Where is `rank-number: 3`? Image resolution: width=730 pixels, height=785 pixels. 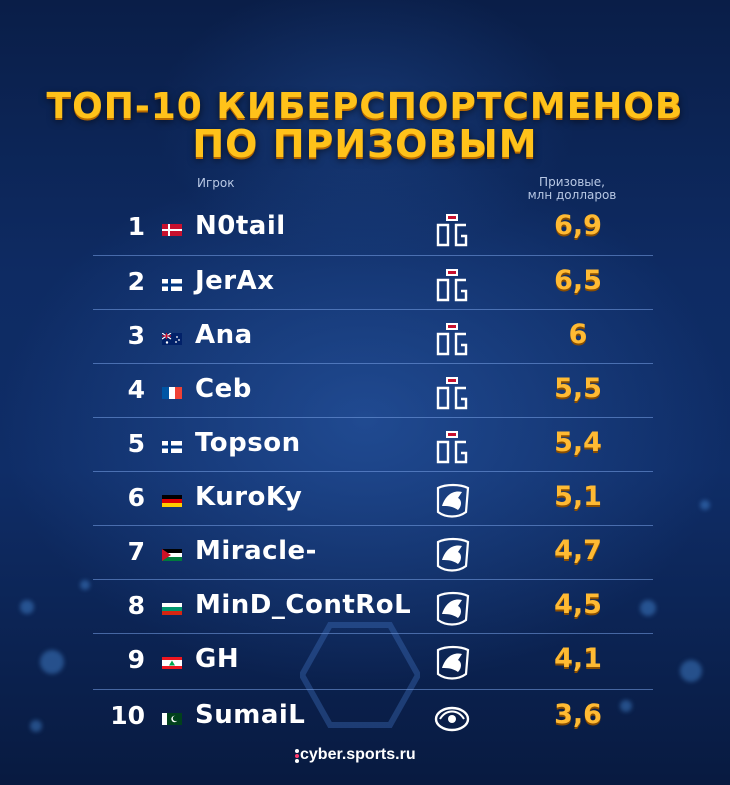
rank-number: 3 is located at coordinates (136, 335).